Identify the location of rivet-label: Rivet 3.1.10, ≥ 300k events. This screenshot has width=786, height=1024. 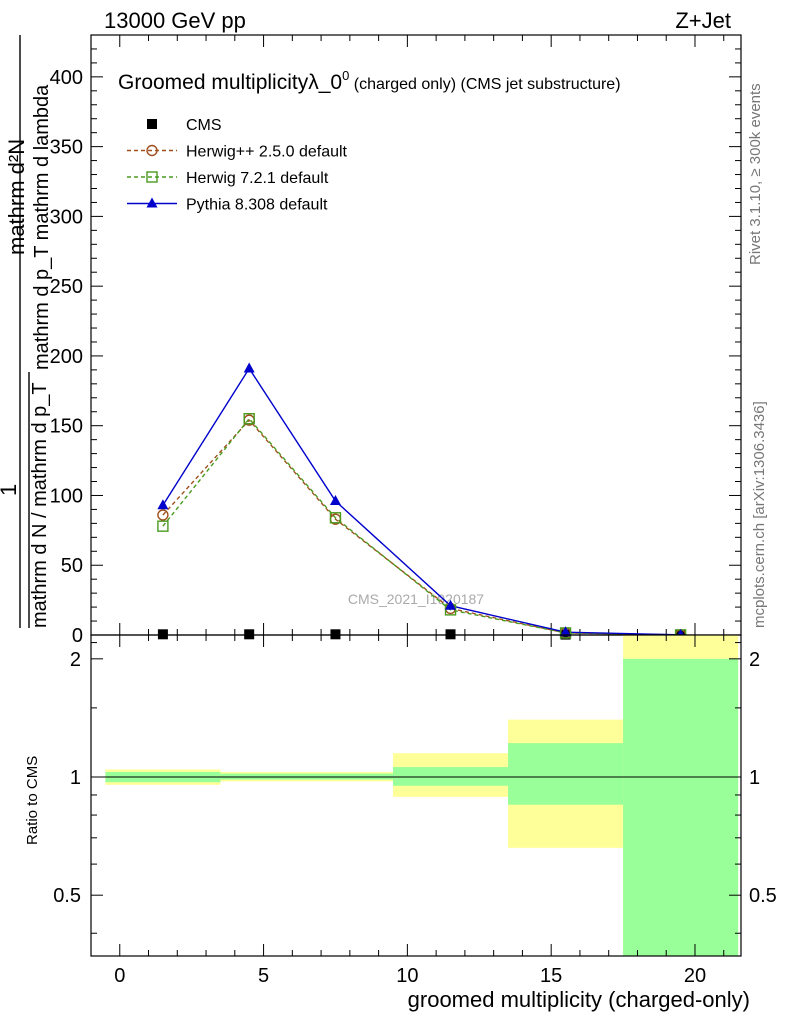
(755, 174).